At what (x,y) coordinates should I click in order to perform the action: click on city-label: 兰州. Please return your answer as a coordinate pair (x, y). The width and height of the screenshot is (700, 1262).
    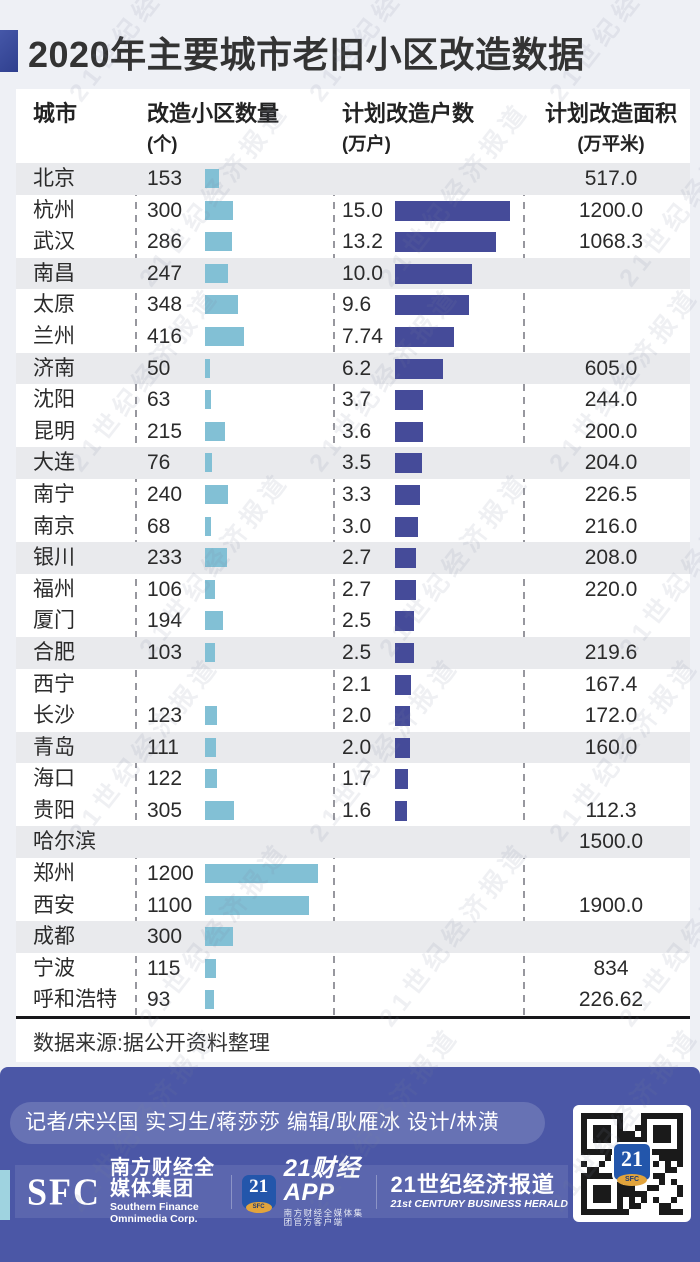
    Looking at the image, I should click on (54, 336).